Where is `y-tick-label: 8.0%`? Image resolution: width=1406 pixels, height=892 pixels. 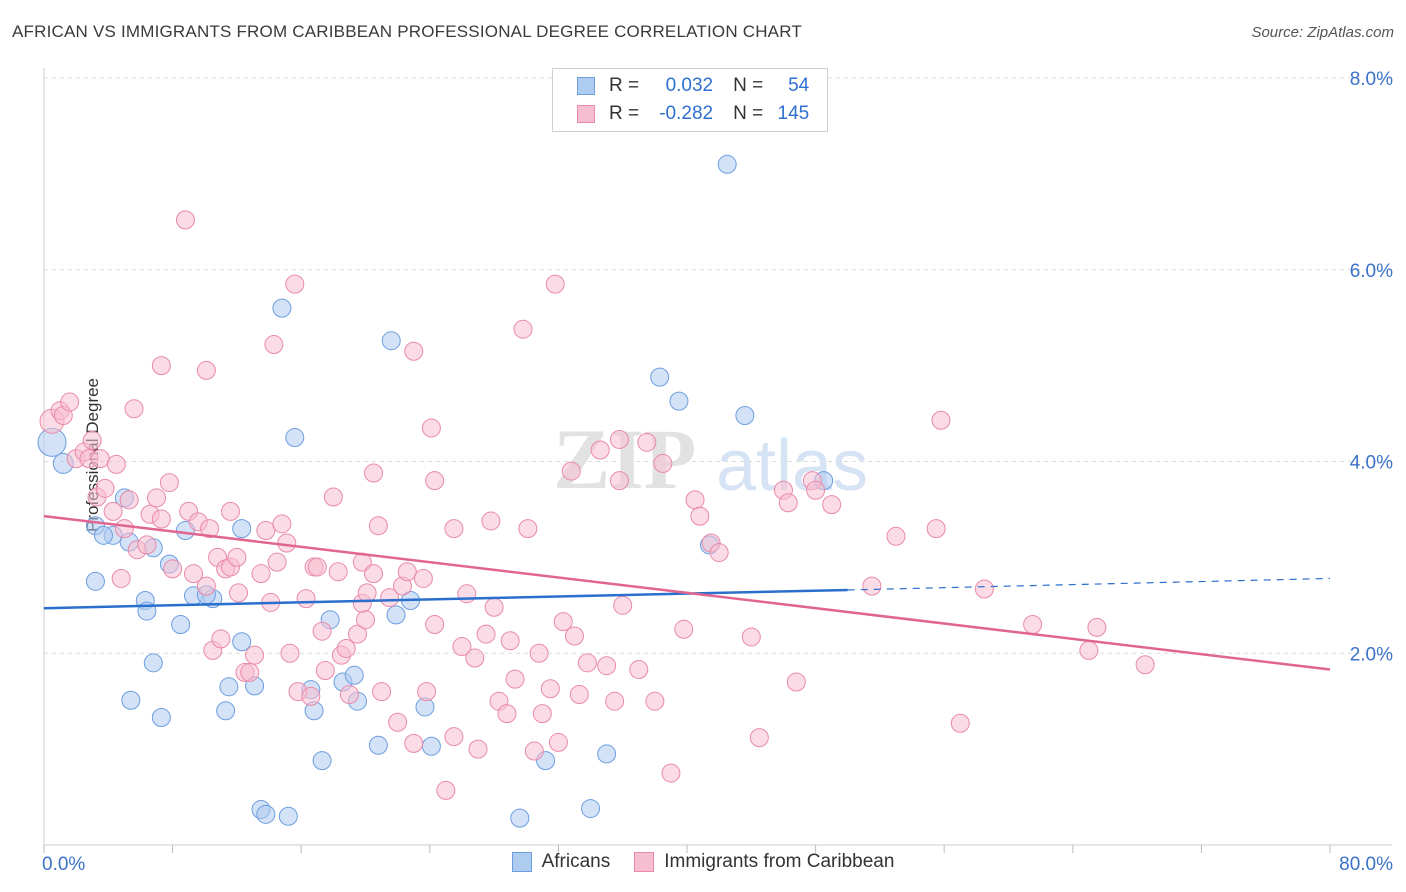
y-tick-label: 8.0% is located at coordinates (1371, 79).